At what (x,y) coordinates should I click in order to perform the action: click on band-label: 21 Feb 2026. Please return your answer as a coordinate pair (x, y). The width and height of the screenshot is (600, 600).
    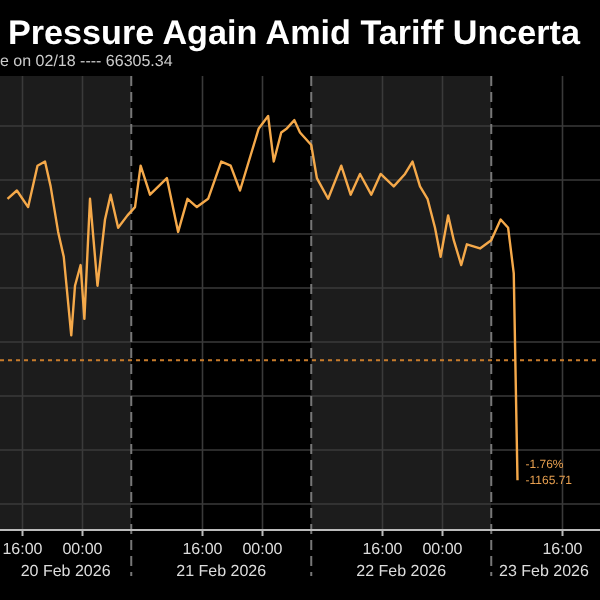
    Looking at the image, I should click on (222, 571).